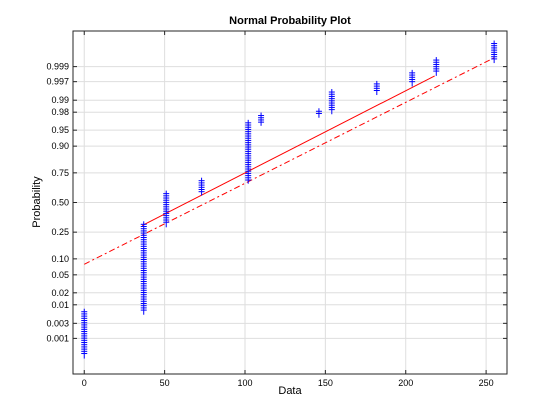 The image size is (560, 420). Describe the element at coordinates (57, 323) in the screenshot. I see `y-tick-label: 0.003` at that location.